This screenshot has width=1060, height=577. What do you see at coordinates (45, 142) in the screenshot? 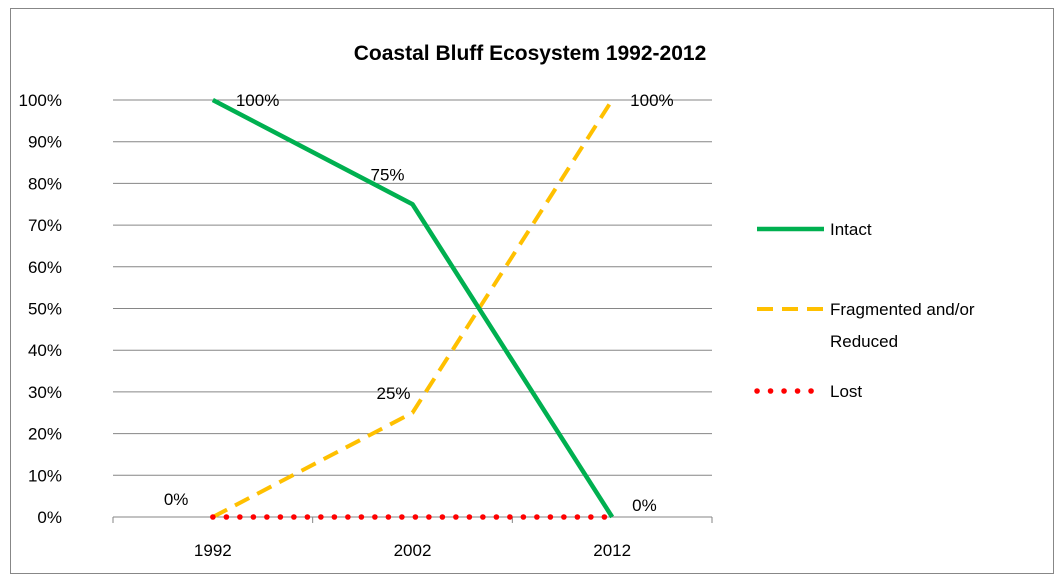
I see `y-tick-label: 90%` at bounding box center [45, 142].